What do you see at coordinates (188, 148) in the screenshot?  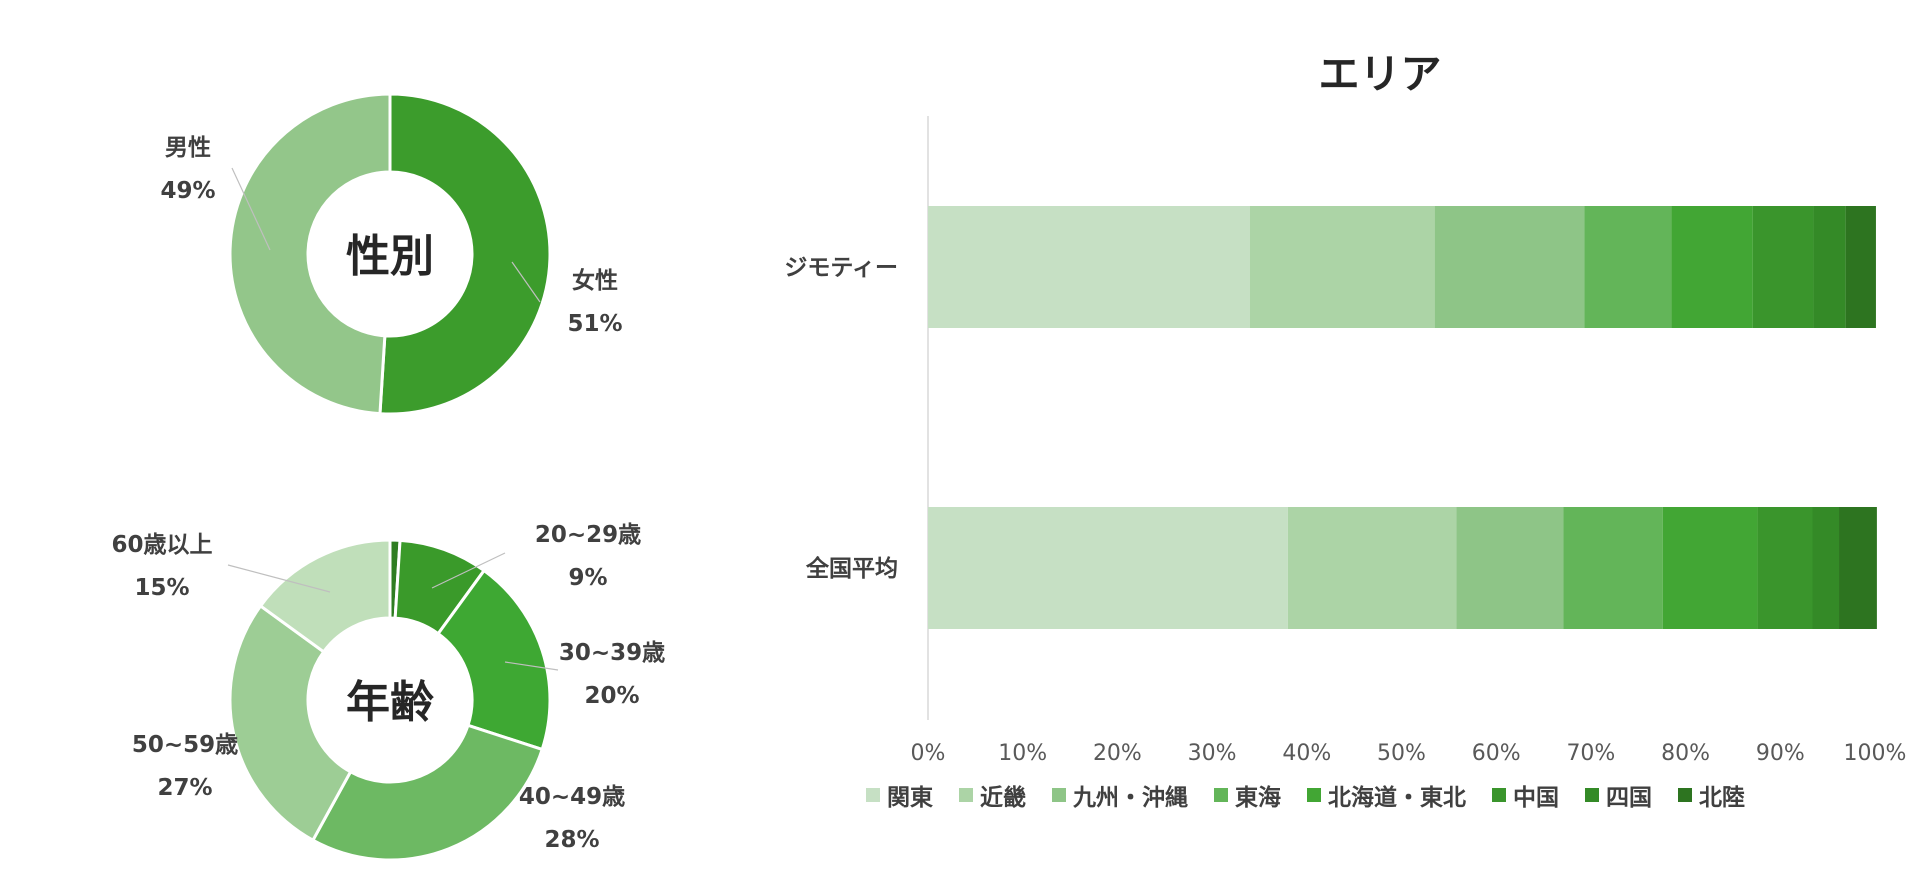 I see `donut1-label-1: 男性` at bounding box center [188, 148].